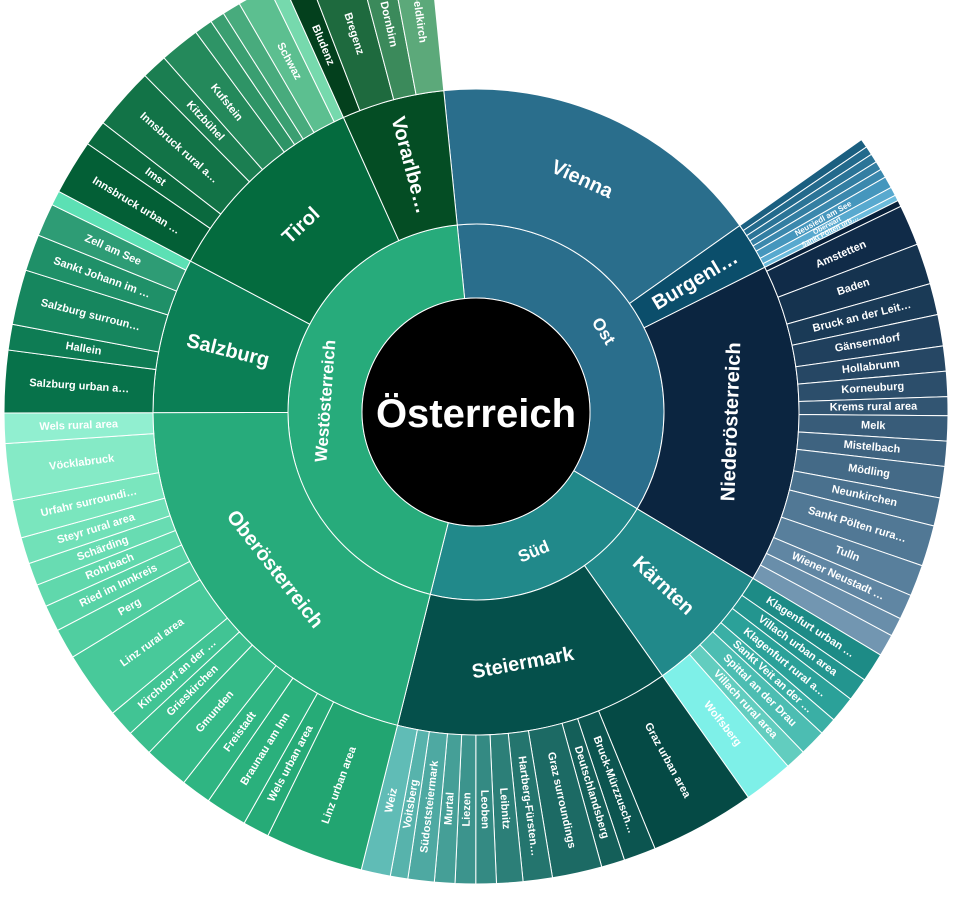 The width and height of the screenshot is (963, 913). Describe the element at coordinates (476, 412) in the screenshot. I see `segment-osterreich` at that location.